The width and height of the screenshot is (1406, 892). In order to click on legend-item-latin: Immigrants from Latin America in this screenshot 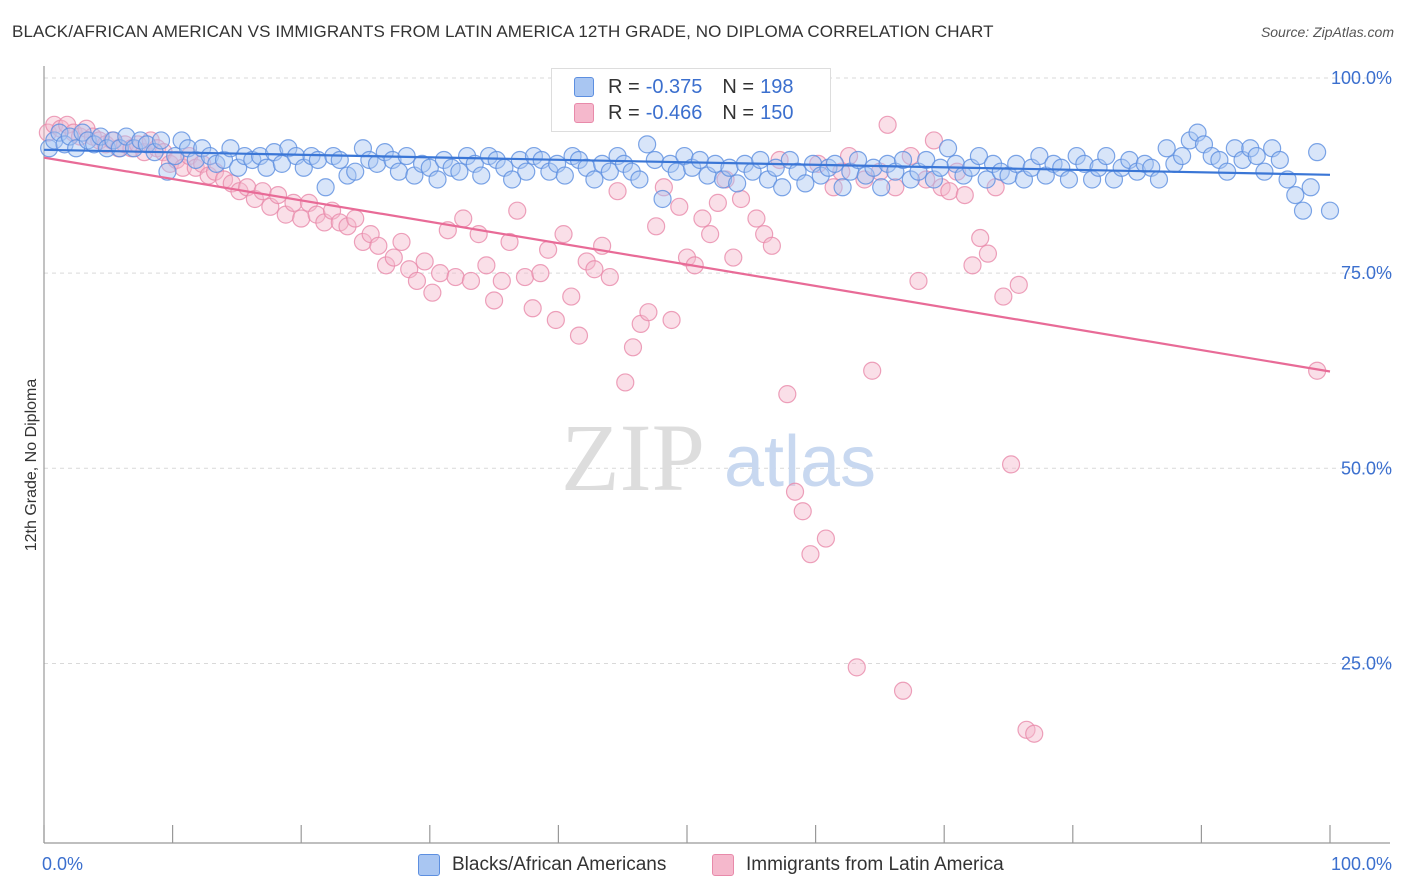, I will do `click(858, 865)`.